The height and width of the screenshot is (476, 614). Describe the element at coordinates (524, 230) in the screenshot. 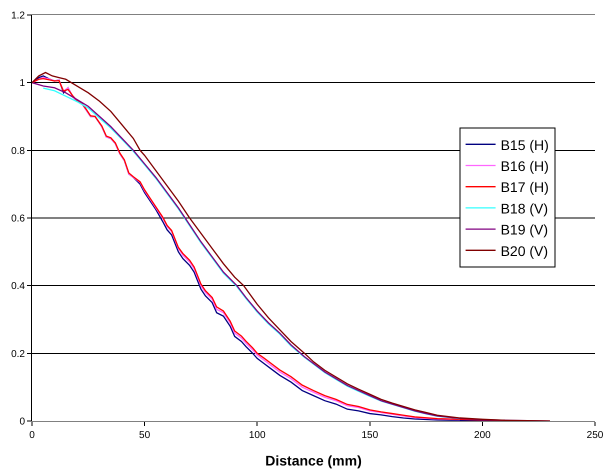

I see `legend-label: B19 (V)` at that location.